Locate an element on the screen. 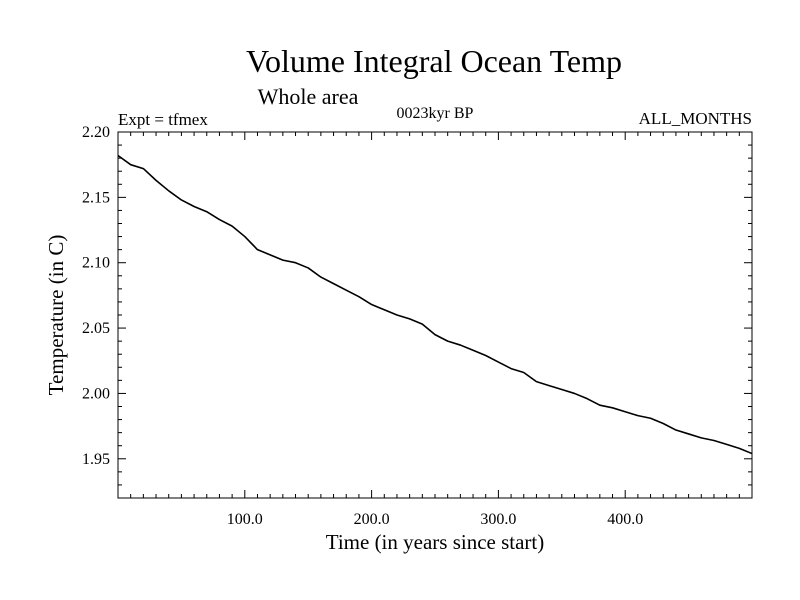  y-tick-label: 1.95 is located at coordinates (96, 459).